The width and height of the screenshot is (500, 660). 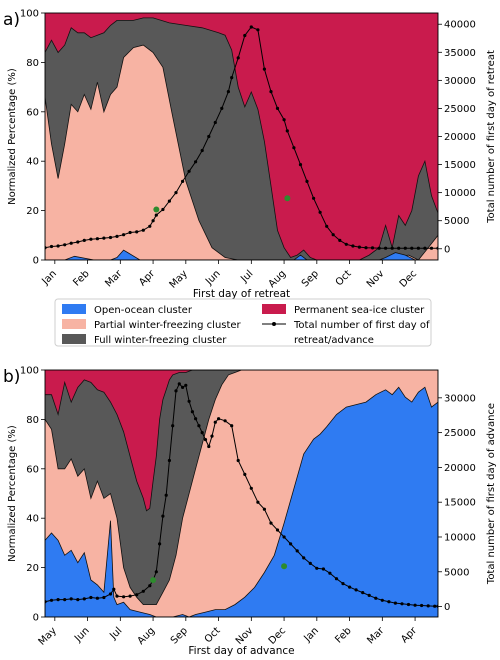 I want to click on y2-tick-label: 10000, so click(x=460, y=537).